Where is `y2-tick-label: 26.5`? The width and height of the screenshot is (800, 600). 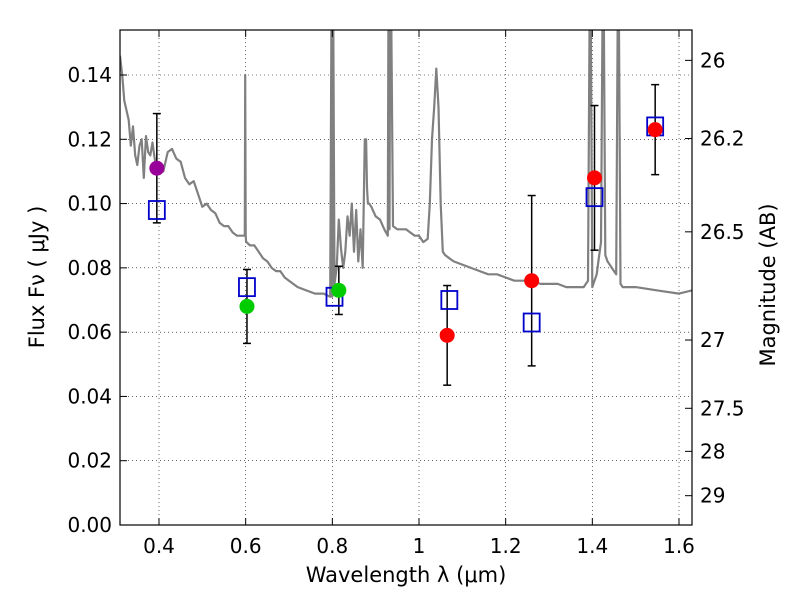 y2-tick-label: 26.5 is located at coordinates (722, 232).